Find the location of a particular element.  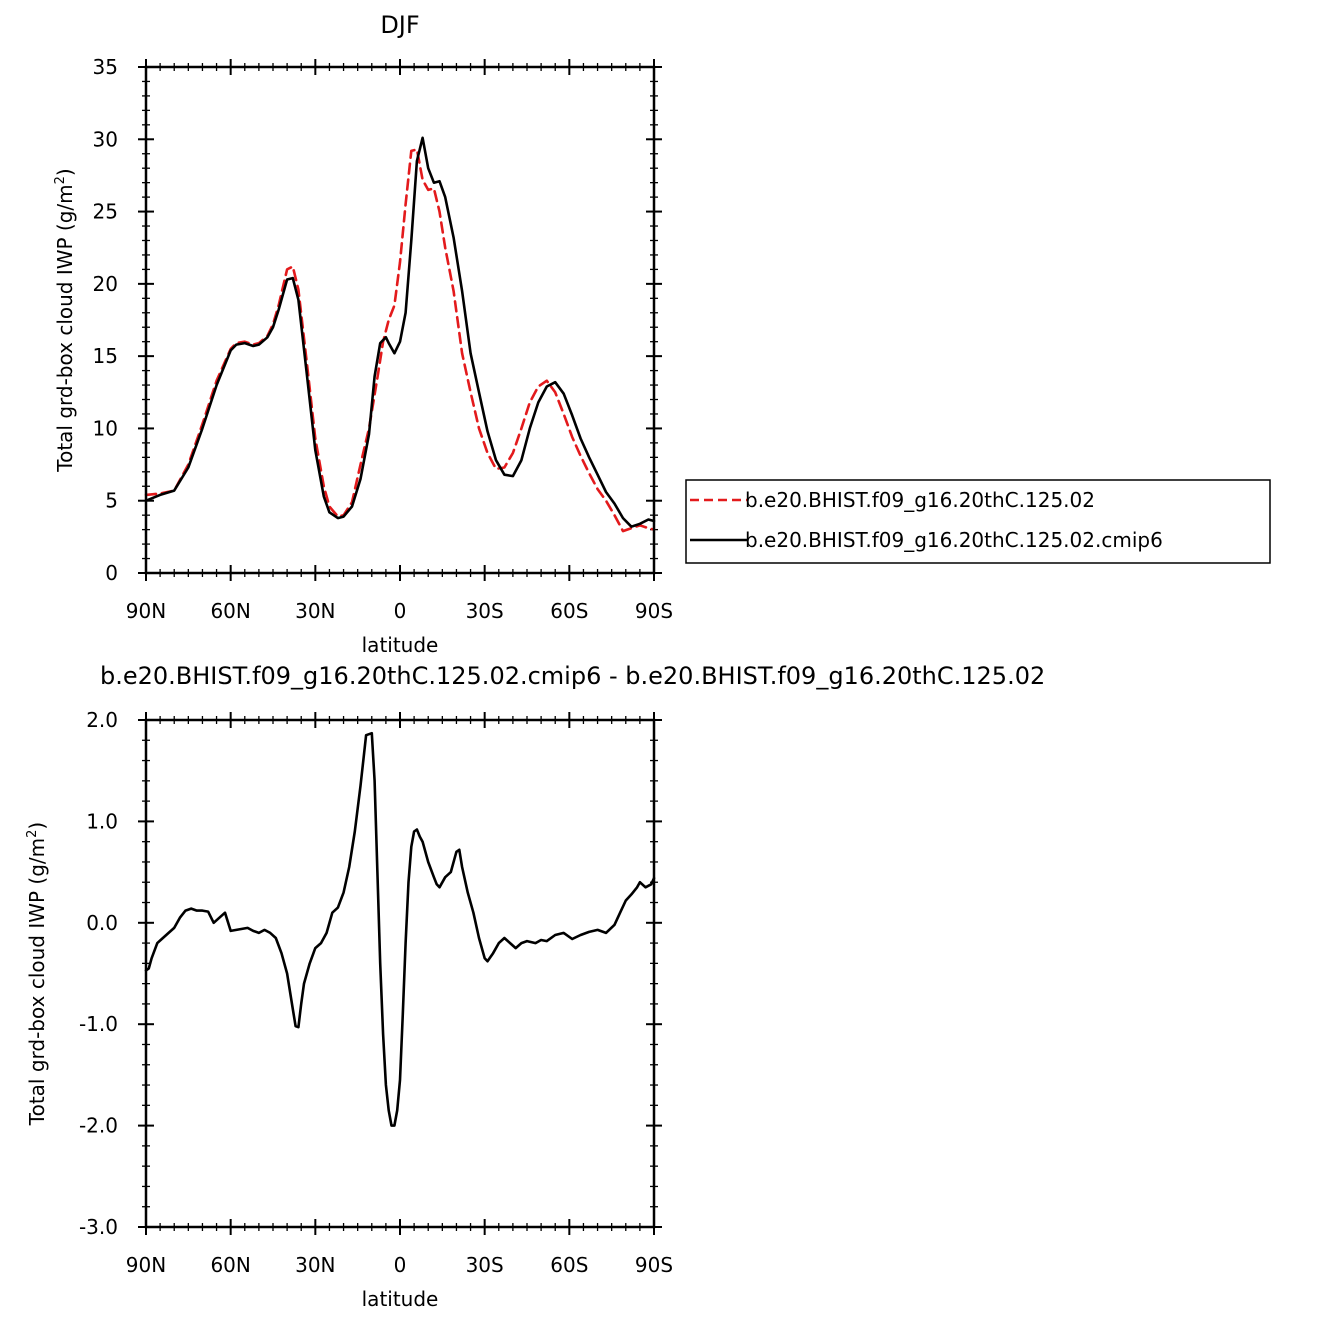

y-tick-label: 2.0 is located at coordinates (102, 720).